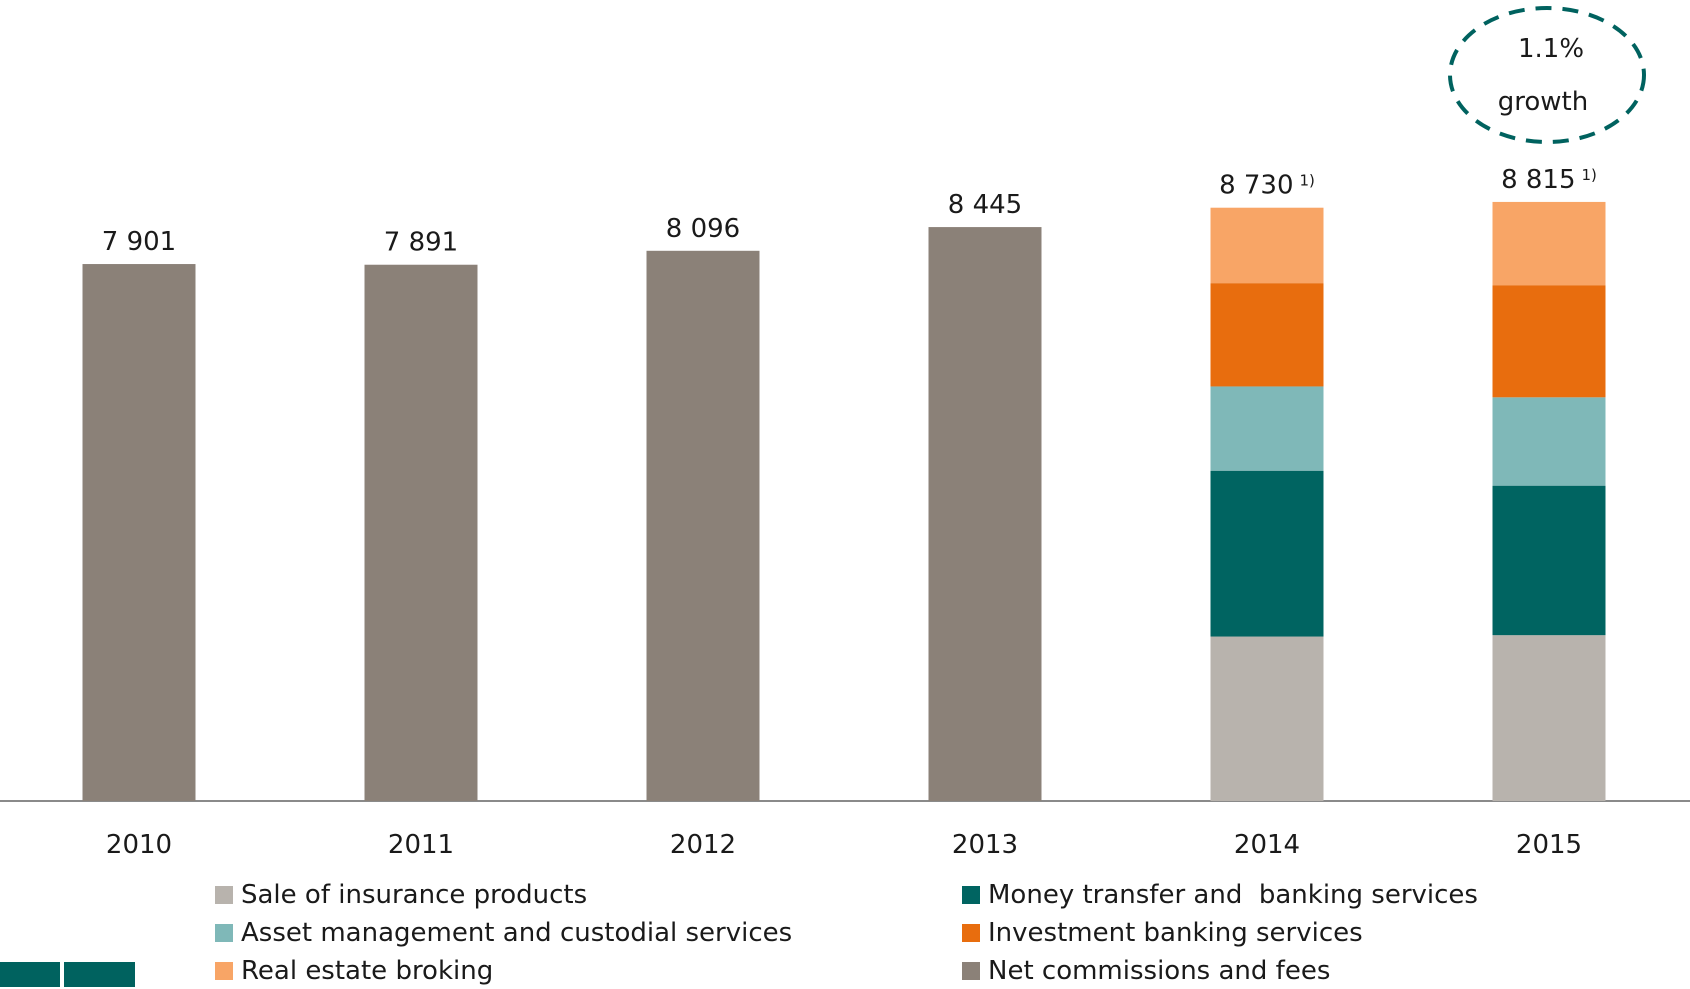  I want to click on data-label-2011: 7 891, so click(421, 243).